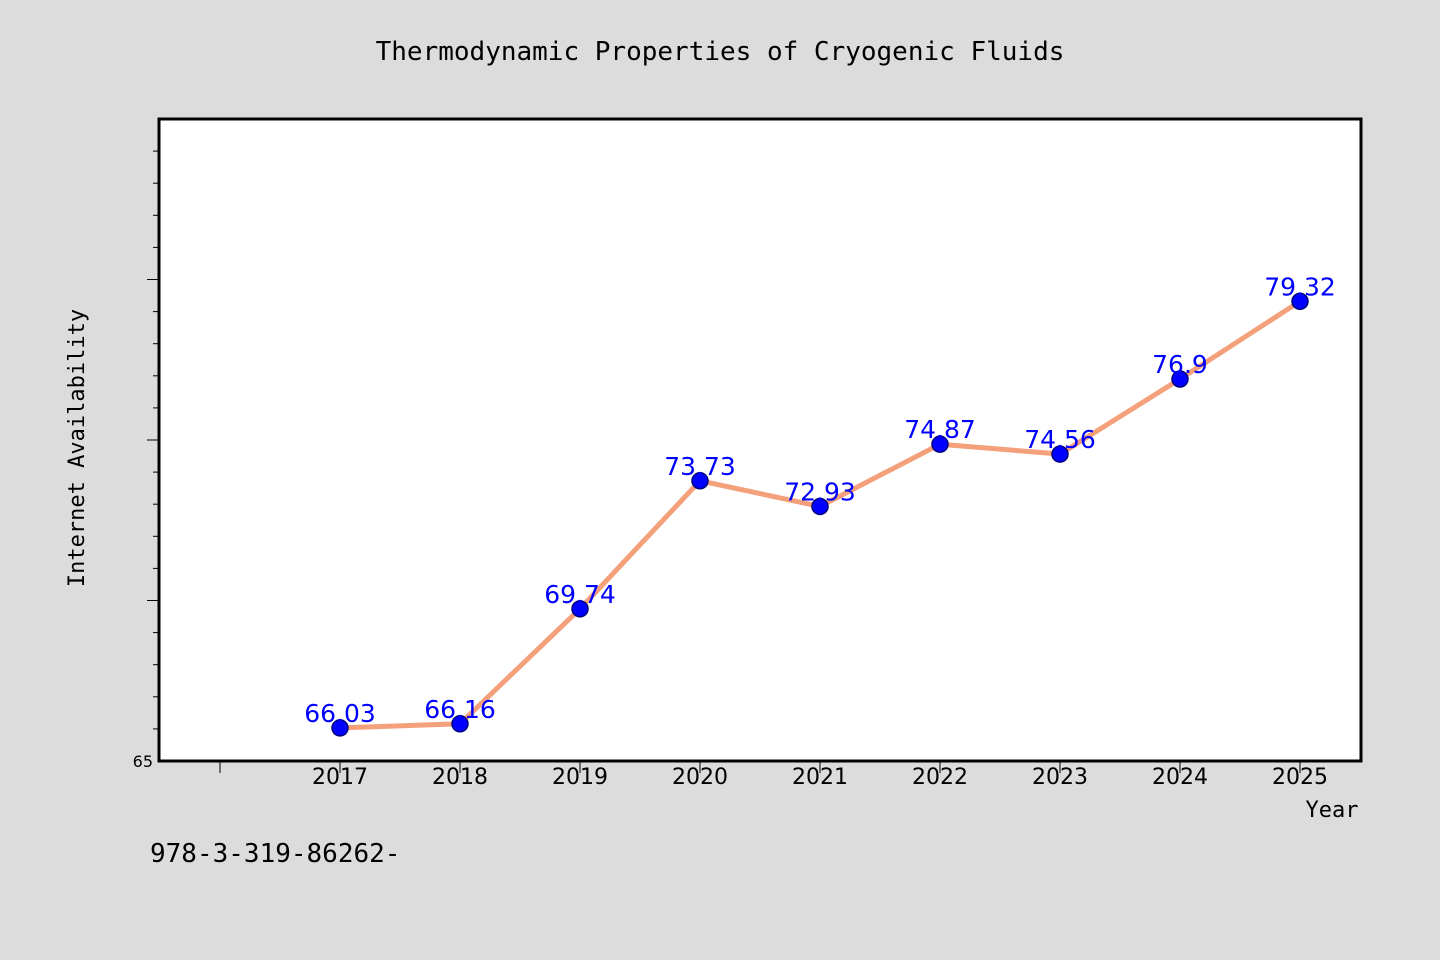 The width and height of the screenshot is (1440, 960). I want to click on data-label: 66.16, so click(460, 709).